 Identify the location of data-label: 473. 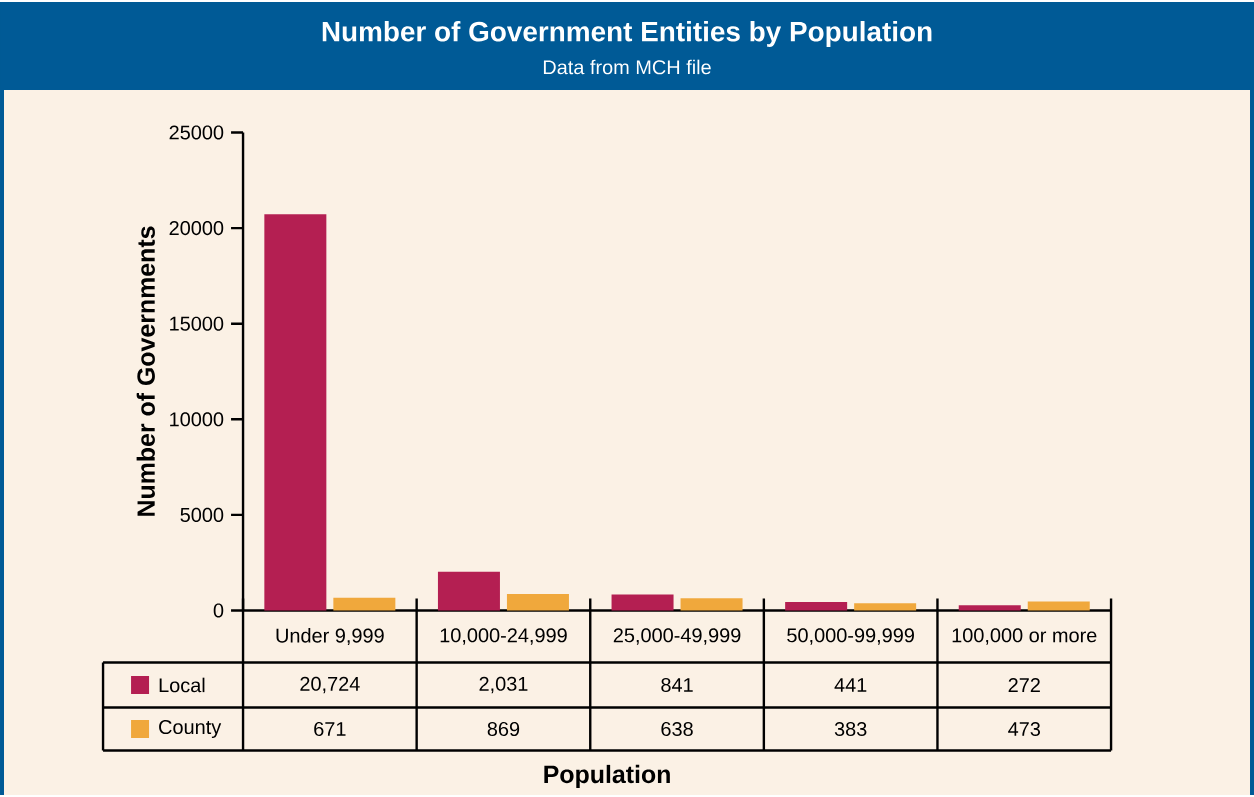
(1024, 729).